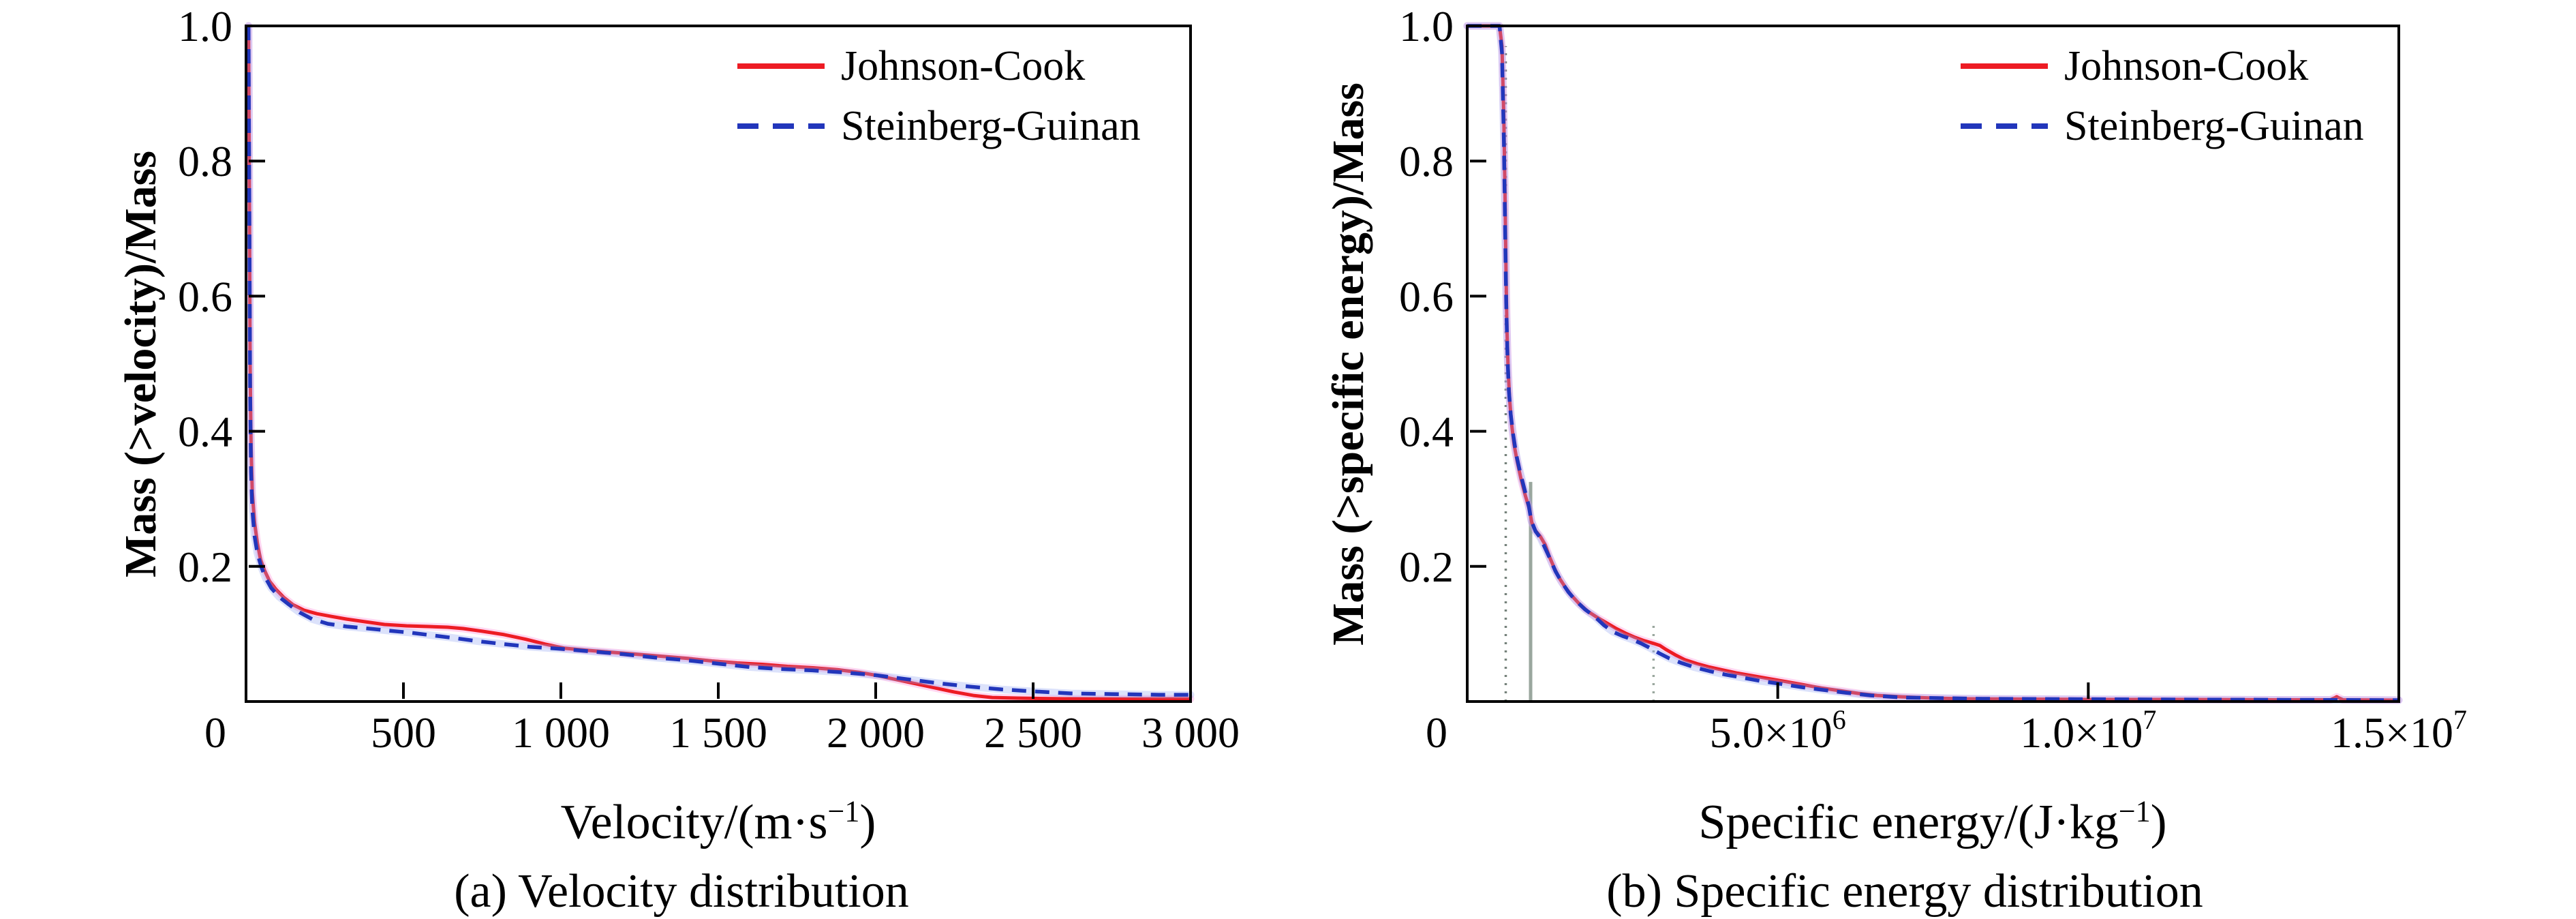  I want to click on x-tick-label: 2 000, so click(876, 732).